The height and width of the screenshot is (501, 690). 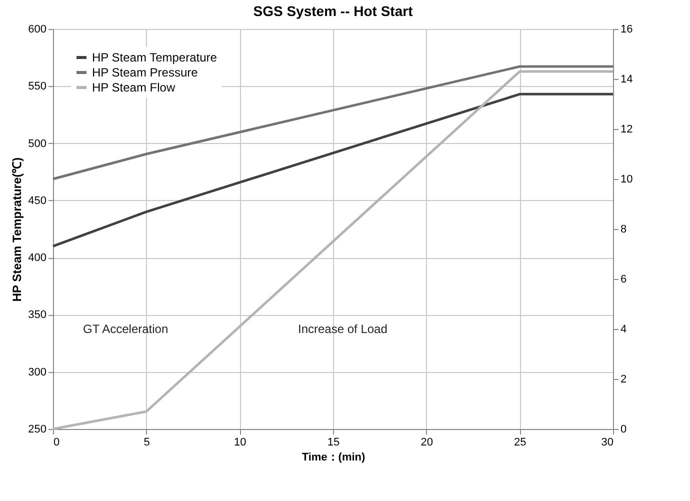 What do you see at coordinates (333, 442) in the screenshot?
I see `x-tick-label: 15` at bounding box center [333, 442].